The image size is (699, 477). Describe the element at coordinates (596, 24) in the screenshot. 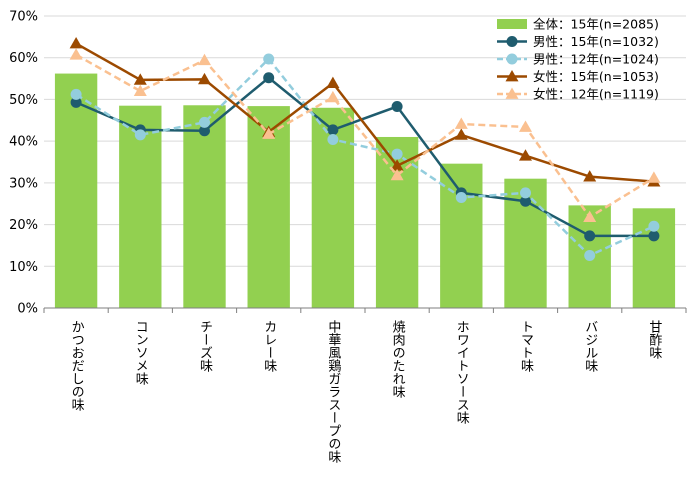

I see `legend-label: 全体：15年(n=2085)` at that location.